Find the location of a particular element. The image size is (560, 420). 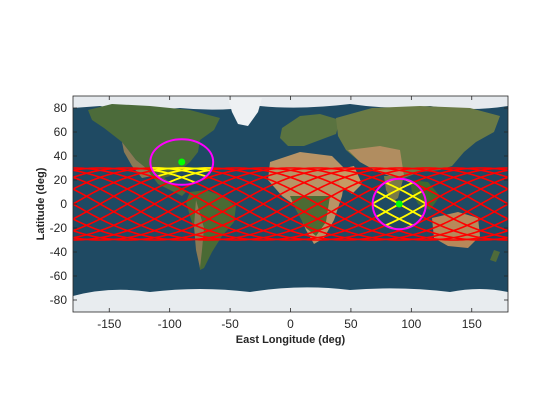

greenland is located at coordinates (245, 112).